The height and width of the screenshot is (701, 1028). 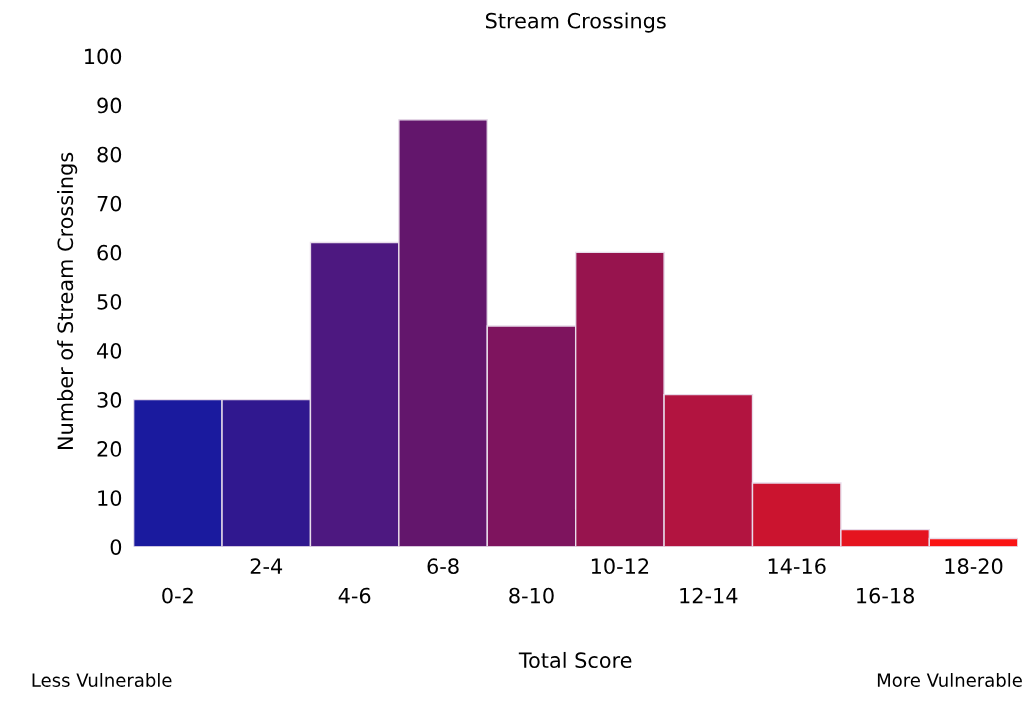 What do you see at coordinates (109, 301) in the screenshot?
I see `y-tick-label: 50` at bounding box center [109, 301].